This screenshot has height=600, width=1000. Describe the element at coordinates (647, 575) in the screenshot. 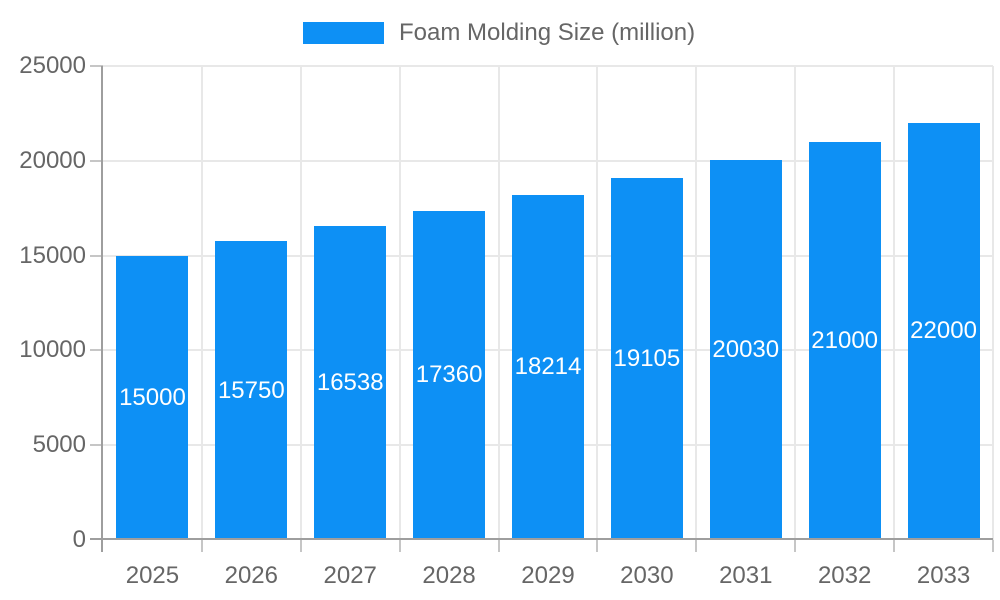

I see `x-axis-tick-label: 2030` at that location.